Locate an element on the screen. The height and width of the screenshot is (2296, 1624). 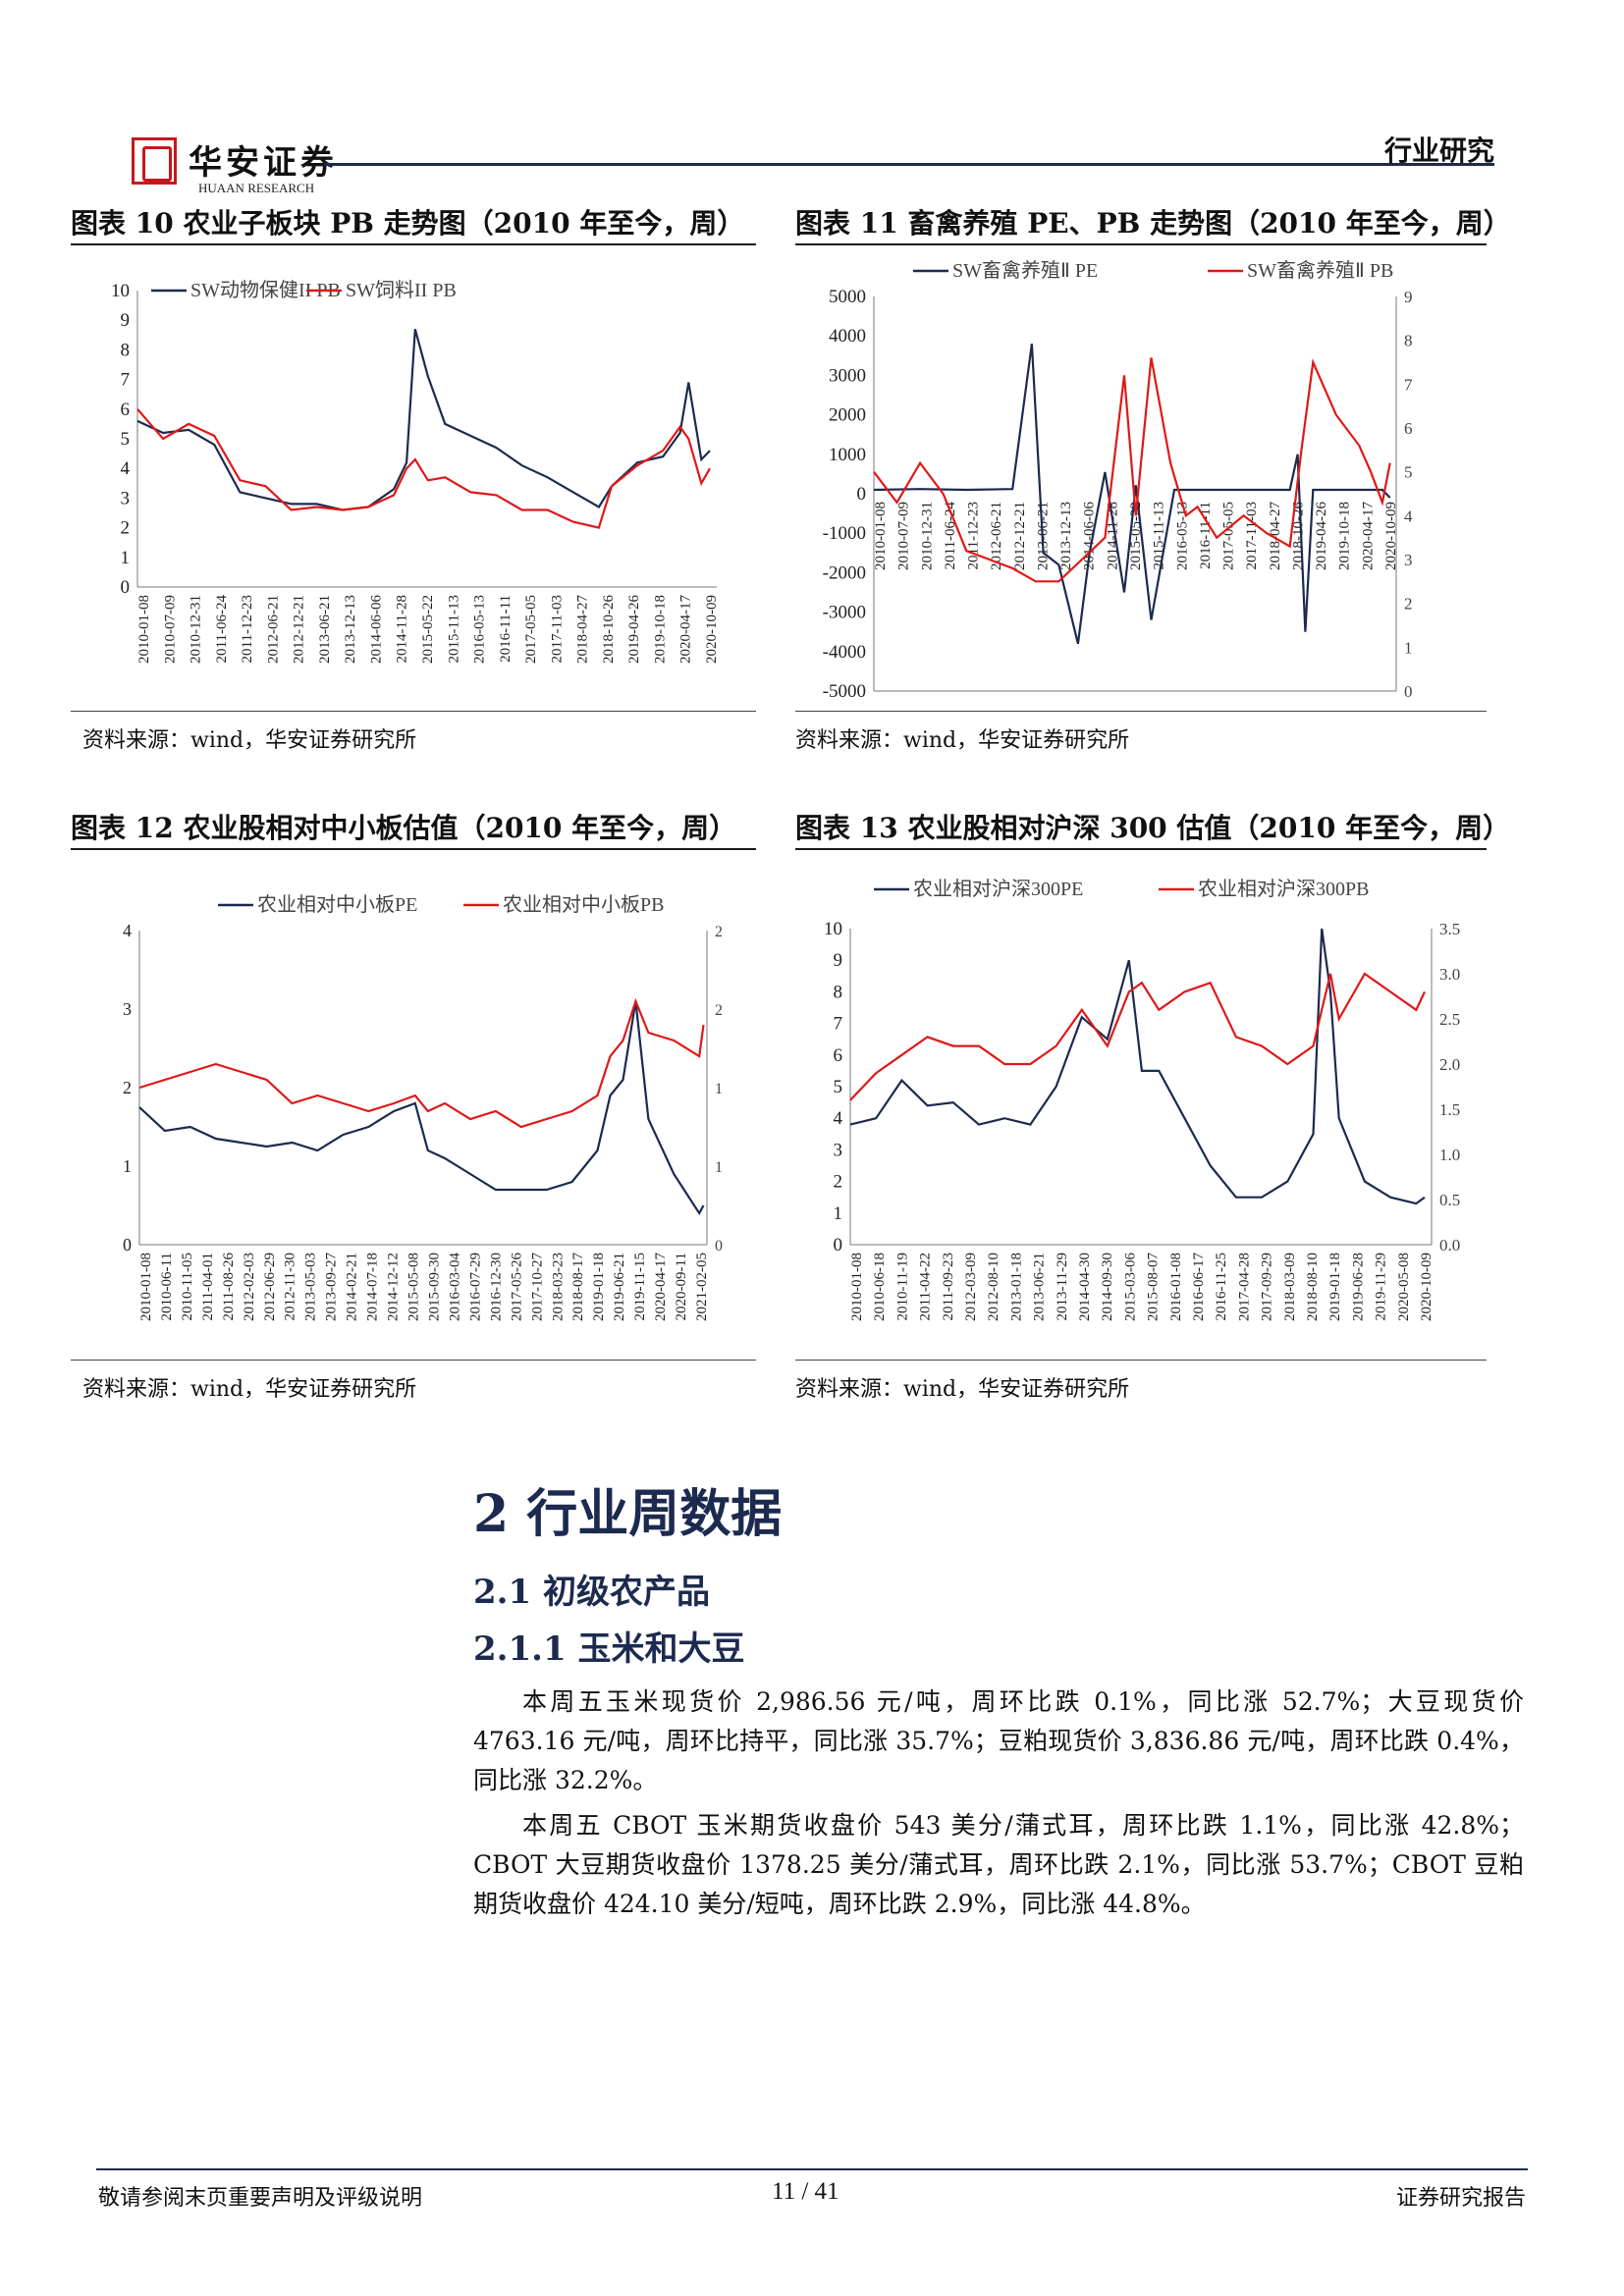
x-tick-label: 2018-10-26 is located at coordinates (1298, 536).